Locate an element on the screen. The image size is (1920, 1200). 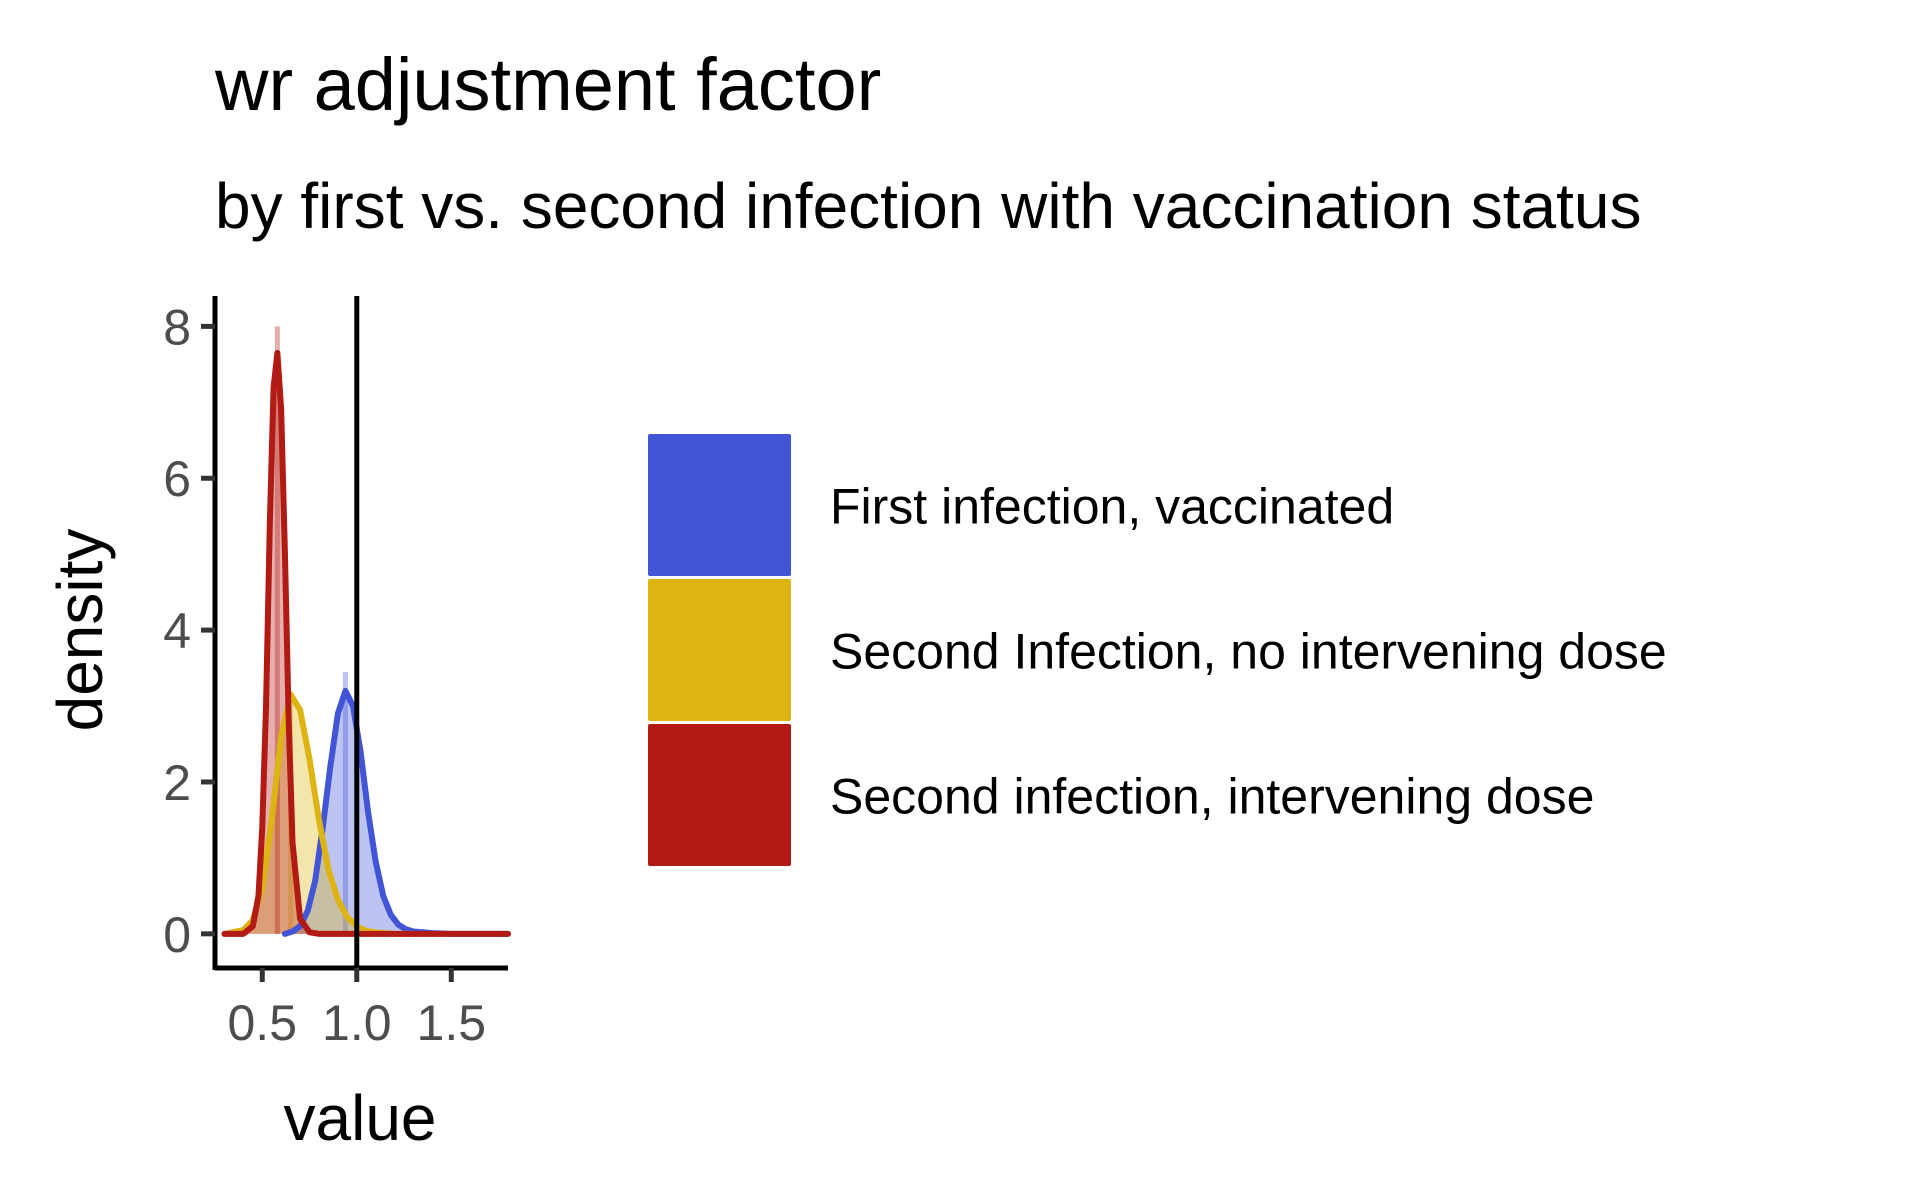
x-tick-label: 0.5 is located at coordinates (263, 1023).